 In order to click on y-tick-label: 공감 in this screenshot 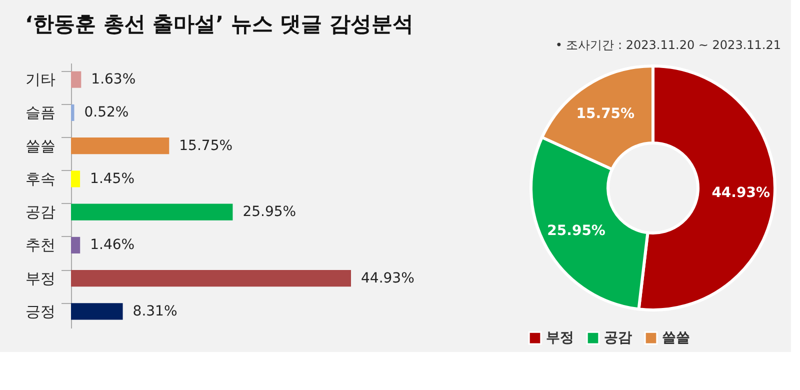, I will do `click(41, 212)`.